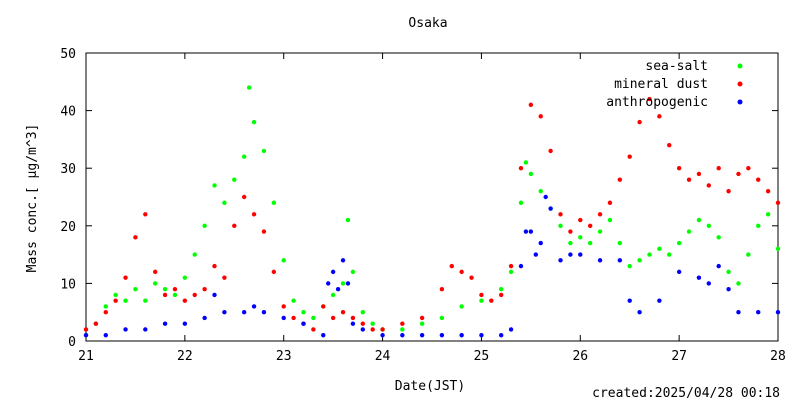 This screenshot has width=800, height=400. Describe the element at coordinates (679, 356) in the screenshot. I see `x-tick-label: 27` at that location.